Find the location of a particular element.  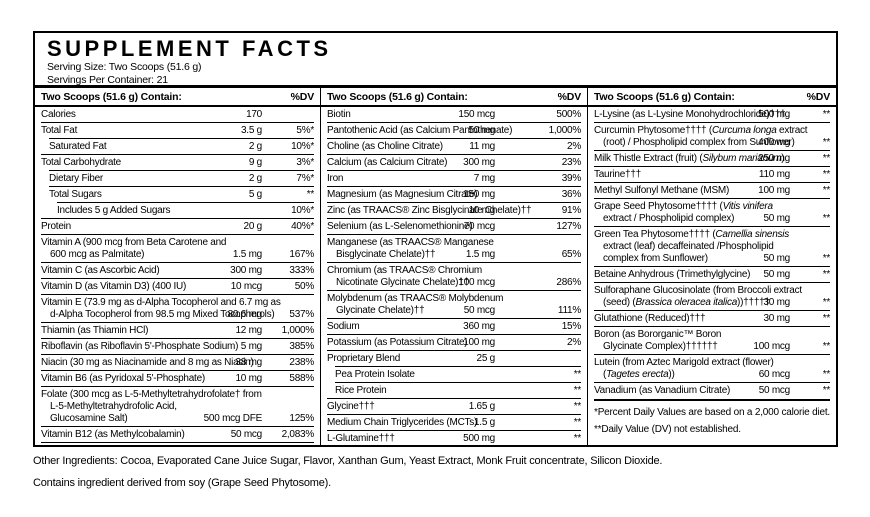

nutrient-dv: 588% is located at coordinates (301, 378).